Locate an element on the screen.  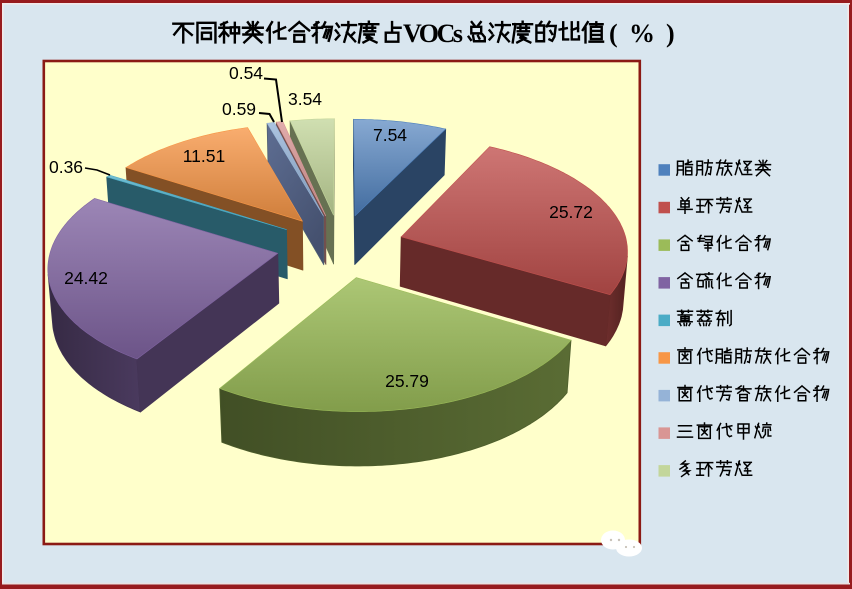
svg-text: 25.79 is located at coordinates (407, 381).